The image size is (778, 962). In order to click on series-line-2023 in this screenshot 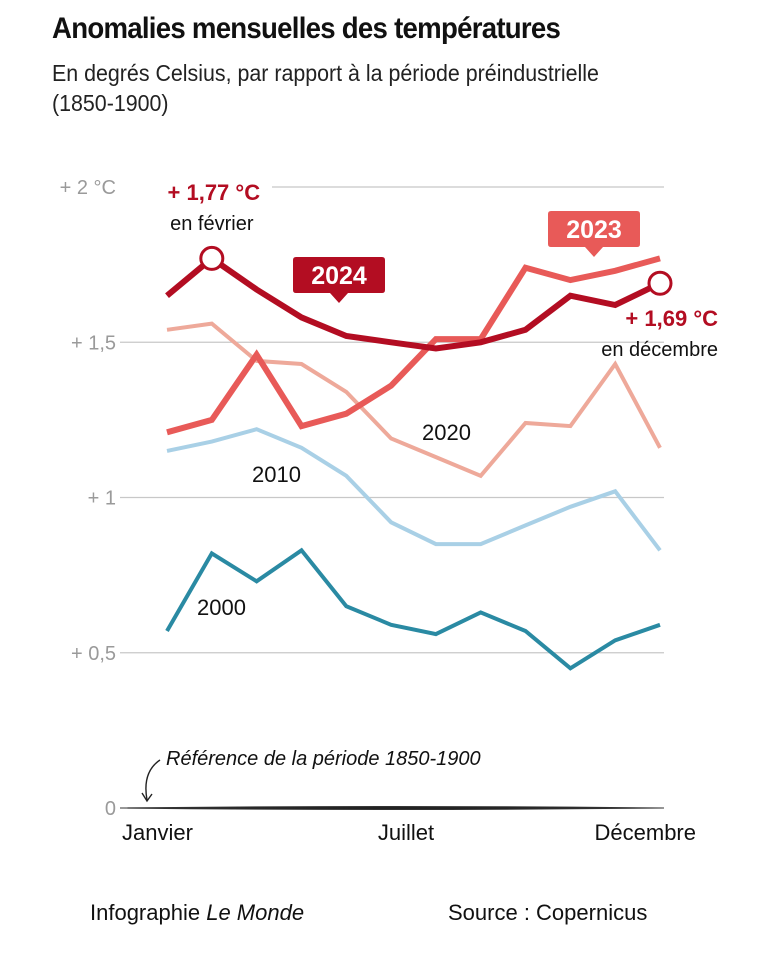, I will do `click(413, 345)`.